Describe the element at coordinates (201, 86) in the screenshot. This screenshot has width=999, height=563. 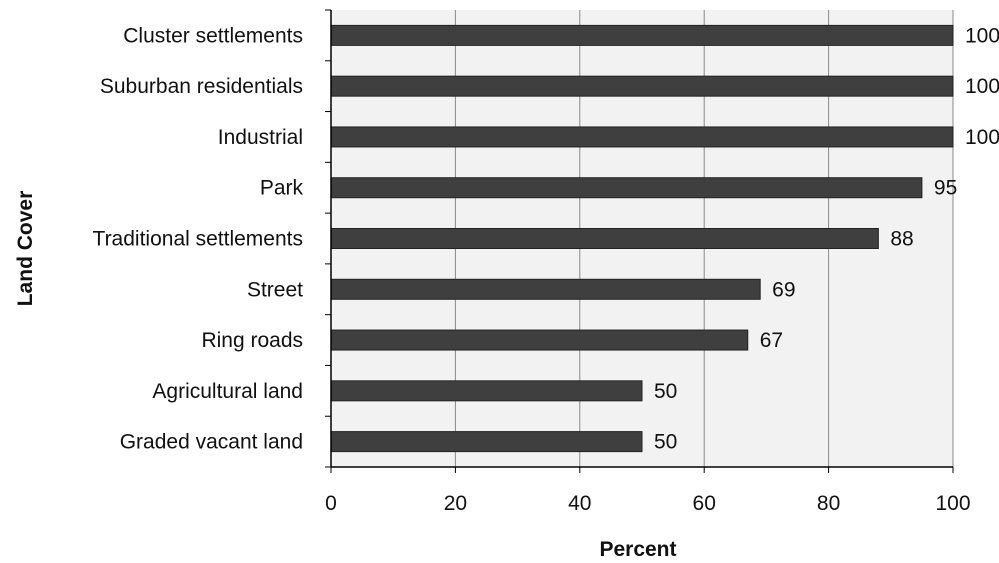
I see `category-label: Suburban residentials` at that location.